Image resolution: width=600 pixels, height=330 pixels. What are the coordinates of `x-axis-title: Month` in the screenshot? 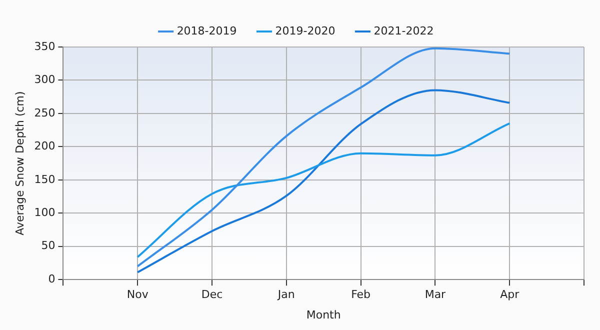 It's located at (323, 315).